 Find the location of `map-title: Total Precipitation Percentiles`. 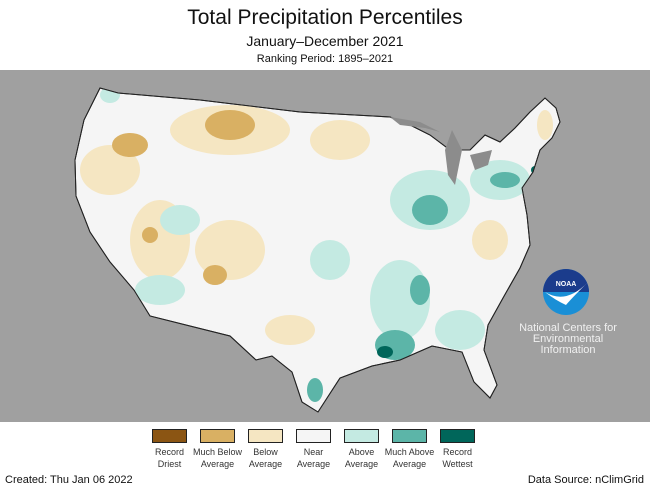

map-title: Total Precipitation Percentiles is located at coordinates (325, 17).